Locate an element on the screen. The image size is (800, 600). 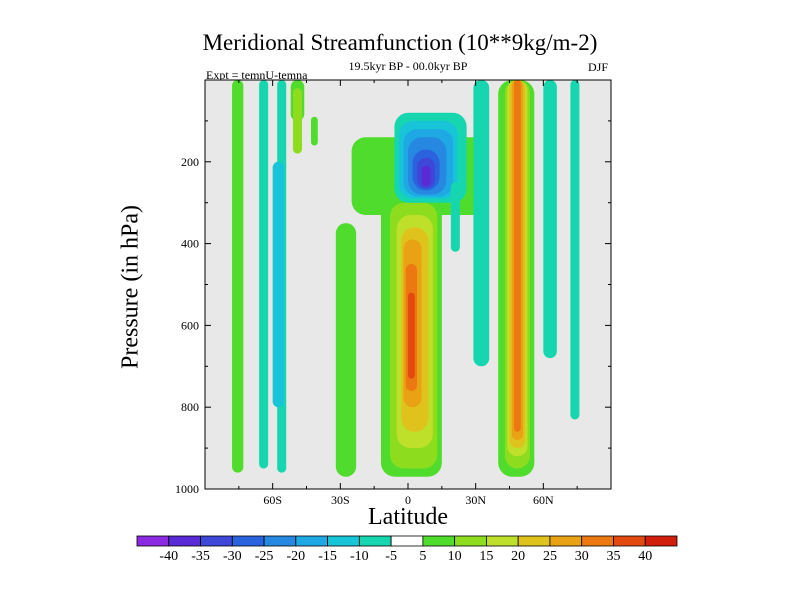
y-tick-label-2: 600 is located at coordinates (190, 325).